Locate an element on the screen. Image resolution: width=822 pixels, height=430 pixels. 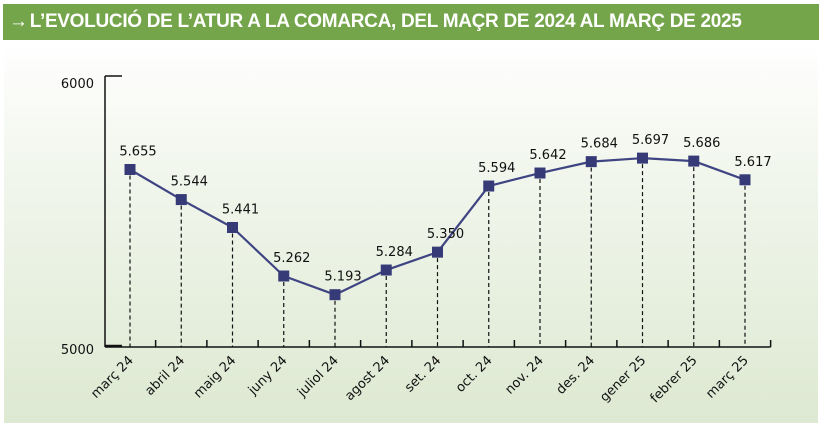
x-category-label: agost 24 is located at coordinates (367, 378).